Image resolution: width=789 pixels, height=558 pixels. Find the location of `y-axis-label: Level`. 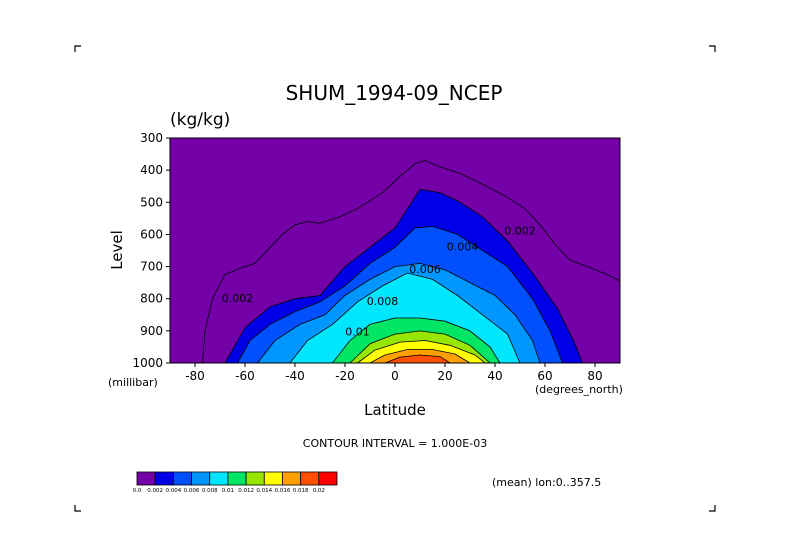

y-axis-label: Level is located at coordinates (117, 250).